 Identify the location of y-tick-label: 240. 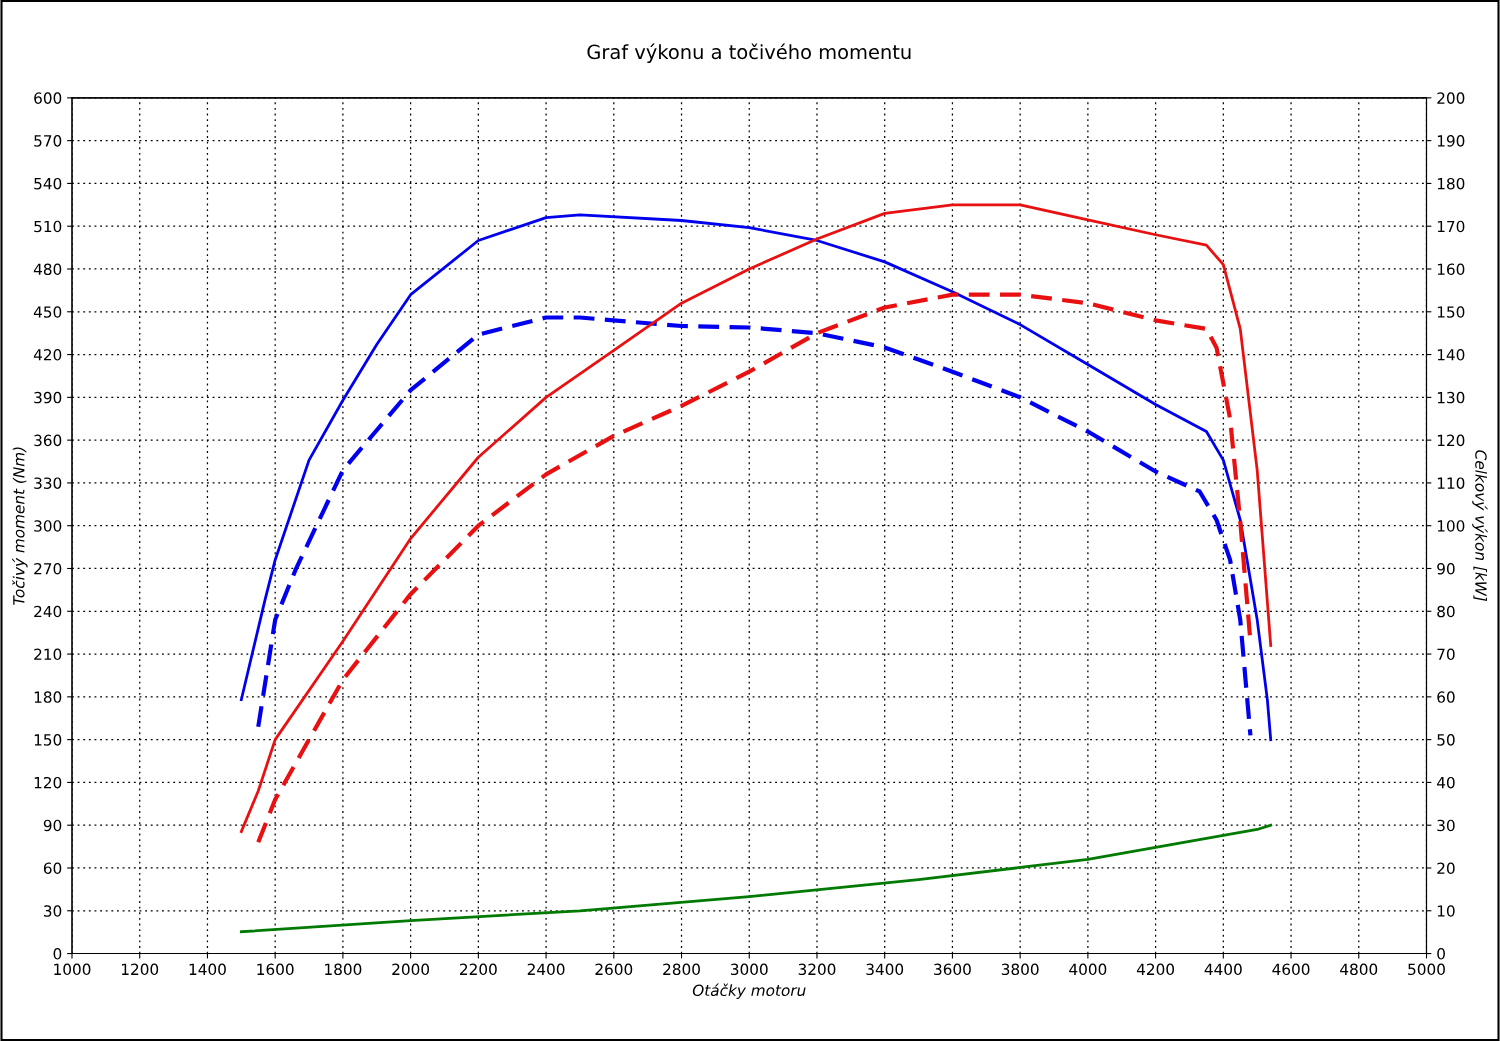
(48, 611).